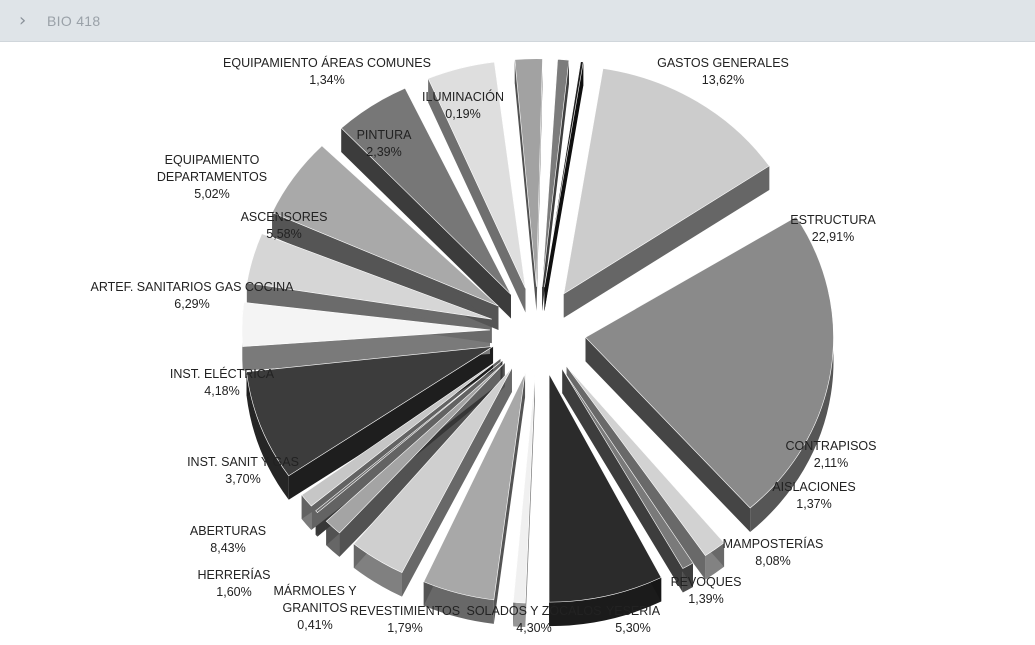 This screenshot has height=645, width=1035. What do you see at coordinates (706, 591) in the screenshot?
I see `slice-label-revoques: REVOQUES 1,39%` at bounding box center [706, 591].